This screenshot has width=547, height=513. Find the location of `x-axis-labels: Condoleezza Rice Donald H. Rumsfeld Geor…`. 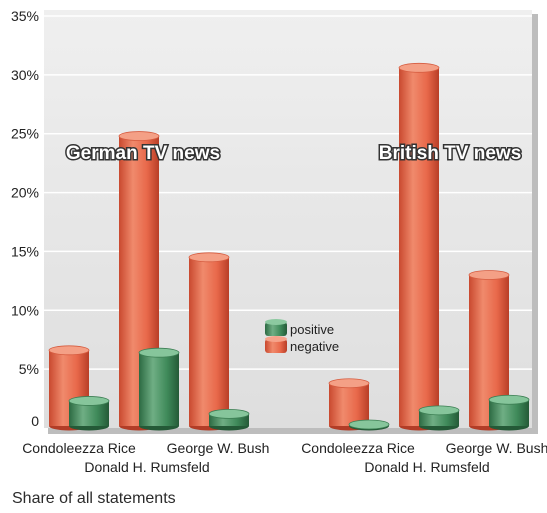

x-axis-labels: Condoleezza Rice Donald H. Rumsfeld Geor… is located at coordinates (284, 457).